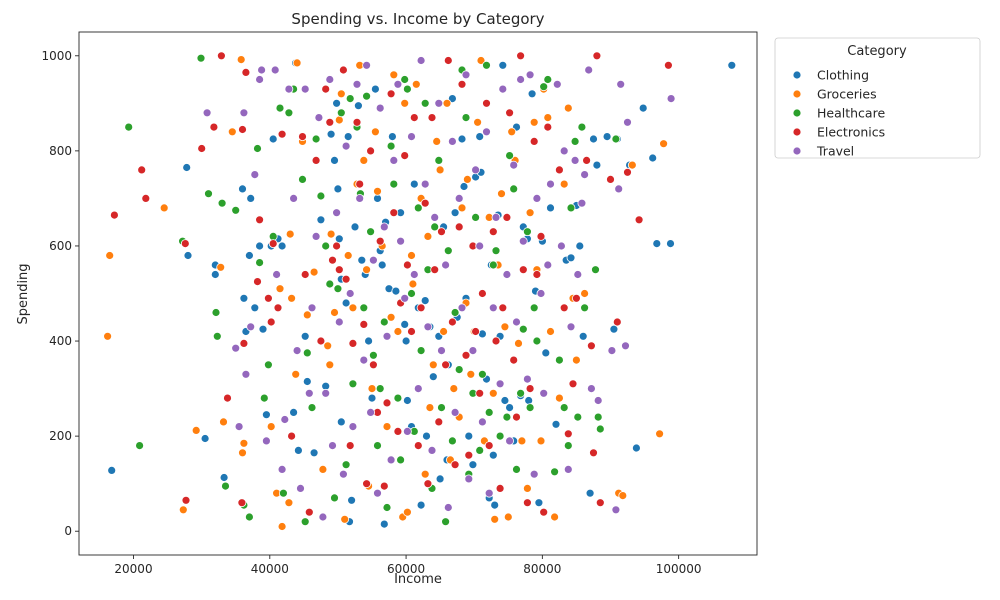  What do you see at coordinates (60, 246) in the screenshot?
I see `y-tick-label-3: 600` at bounding box center [60, 246].